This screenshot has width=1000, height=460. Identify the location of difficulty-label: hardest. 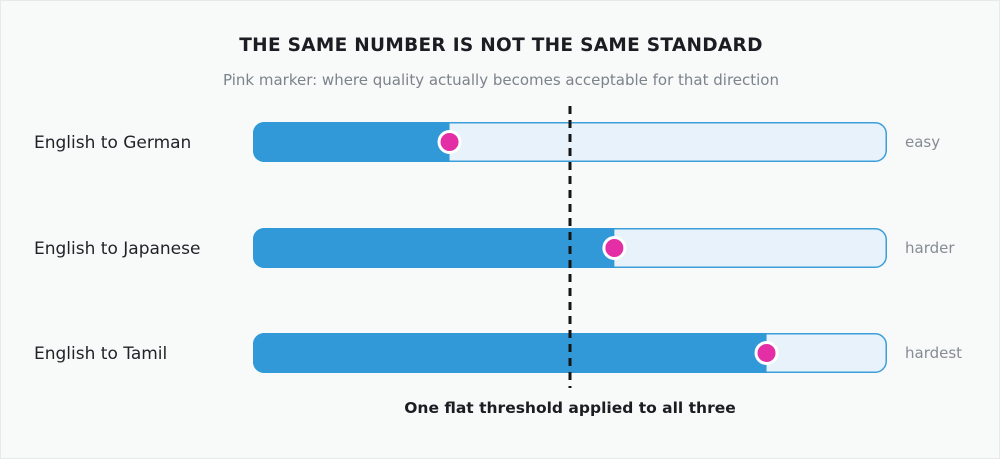
(933, 353).